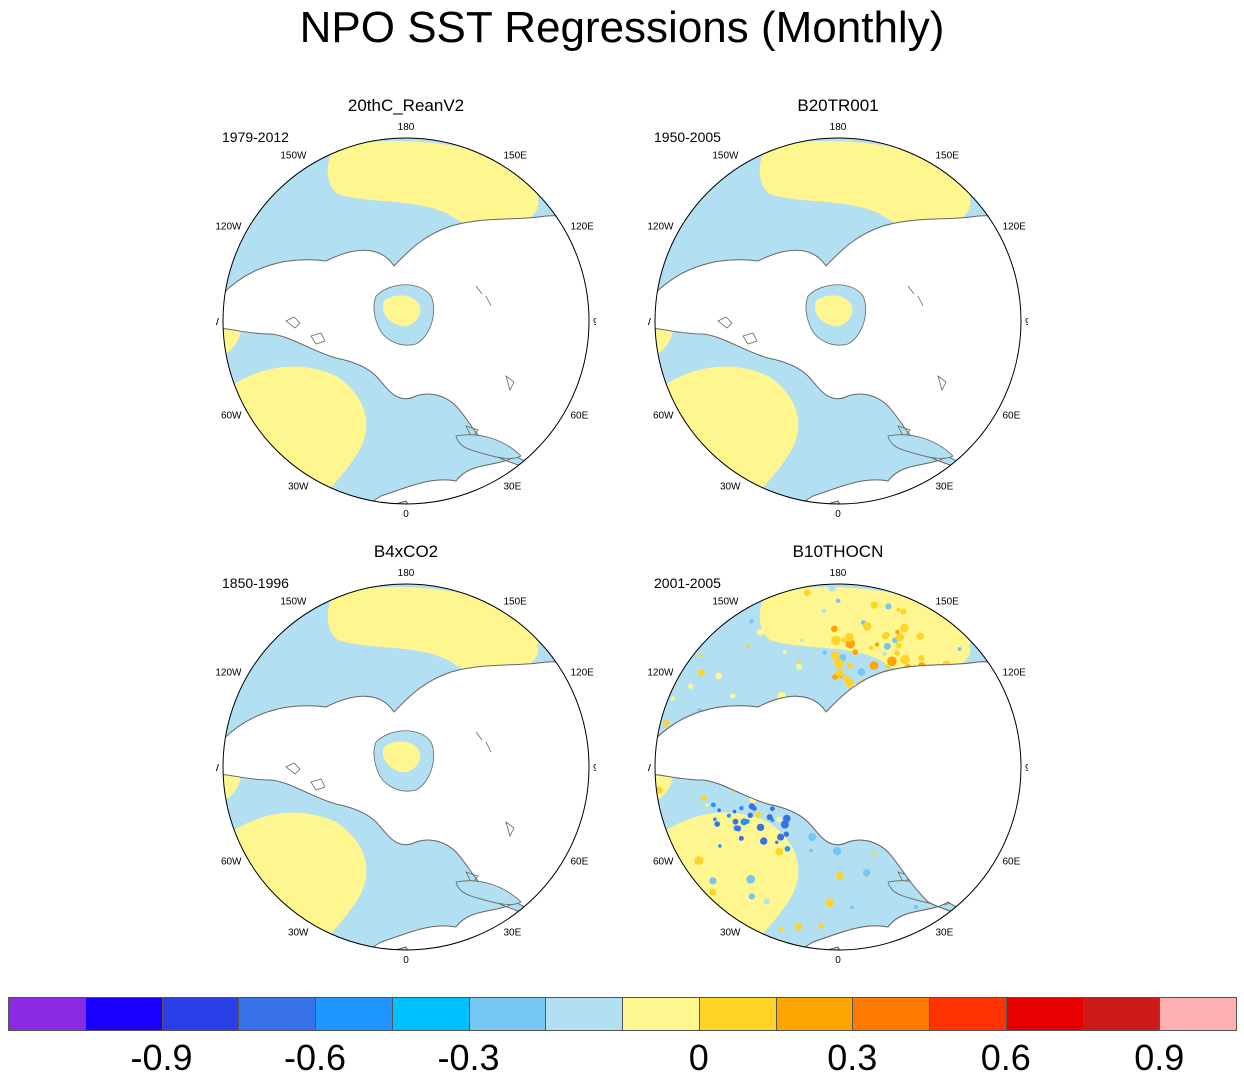 The image size is (1244, 1078). I want to click on figure-title: NPO SST Regressions (Monthly), so click(622, 27).